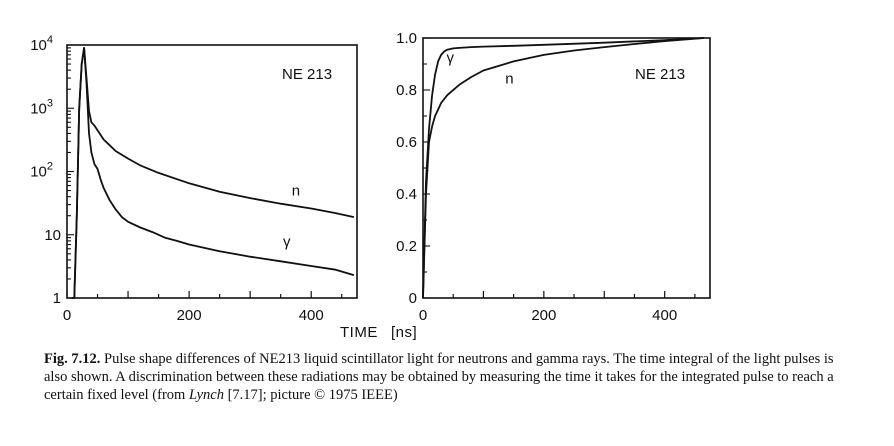 This screenshot has width=894, height=446. I want to click on left-y-tick-label: 1, so click(57, 298).